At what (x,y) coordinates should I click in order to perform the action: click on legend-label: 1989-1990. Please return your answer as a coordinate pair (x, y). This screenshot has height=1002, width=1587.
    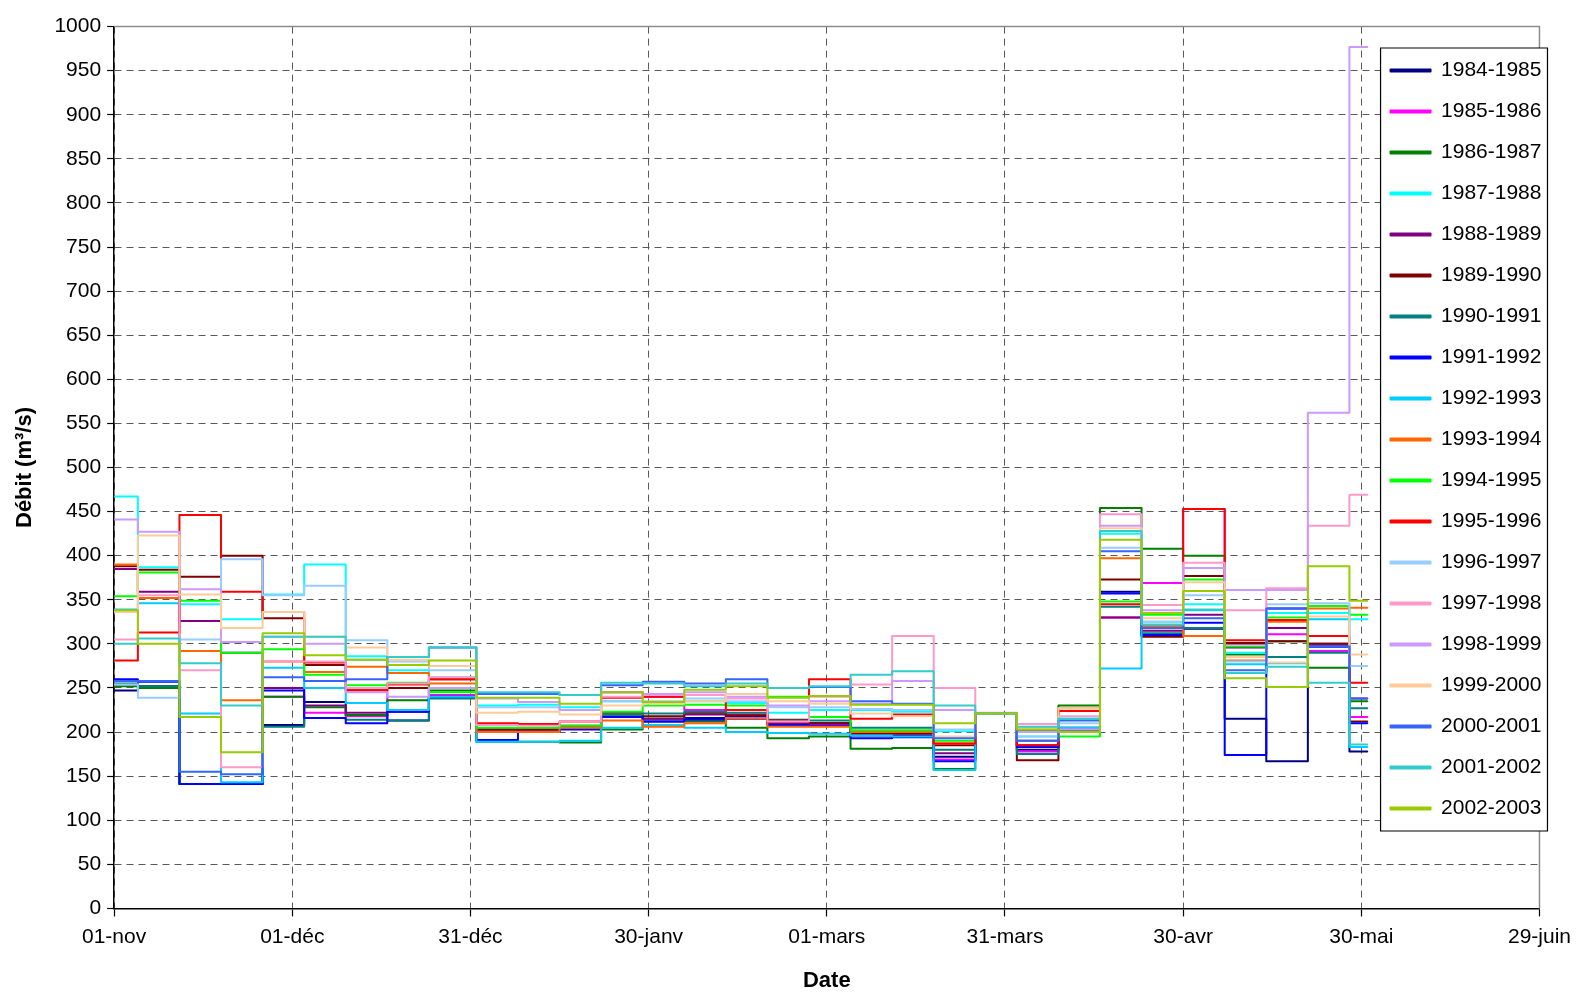
    Looking at the image, I should click on (1491, 274).